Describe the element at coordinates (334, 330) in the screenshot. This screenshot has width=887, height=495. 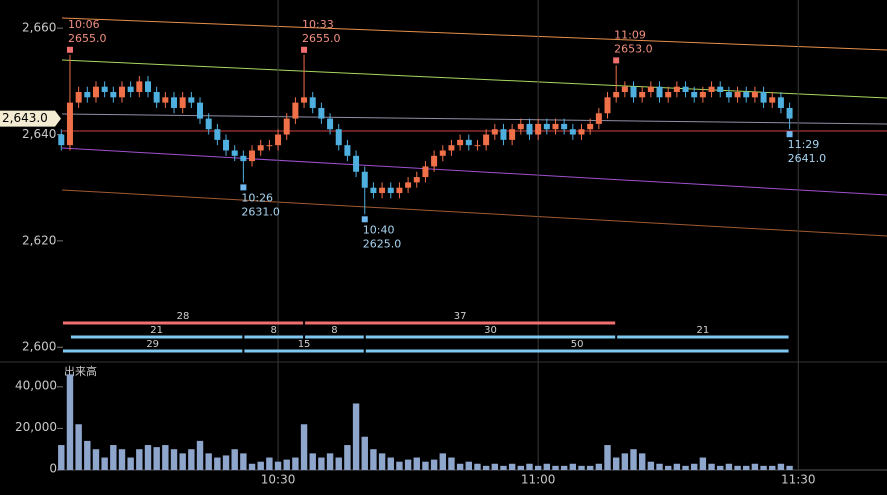
I see `count-label: 8` at that location.